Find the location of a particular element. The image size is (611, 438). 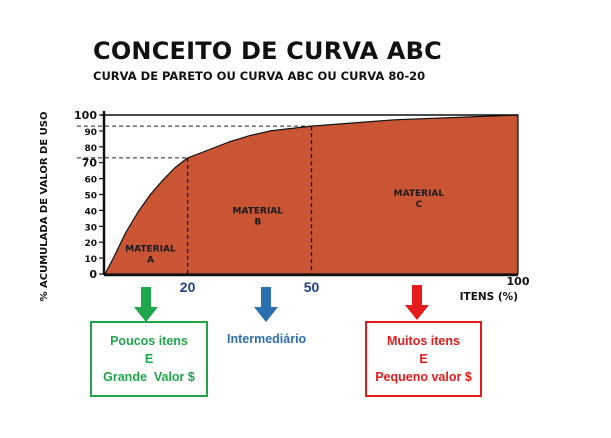

y-tick-label-30: 30 is located at coordinates (90, 228).